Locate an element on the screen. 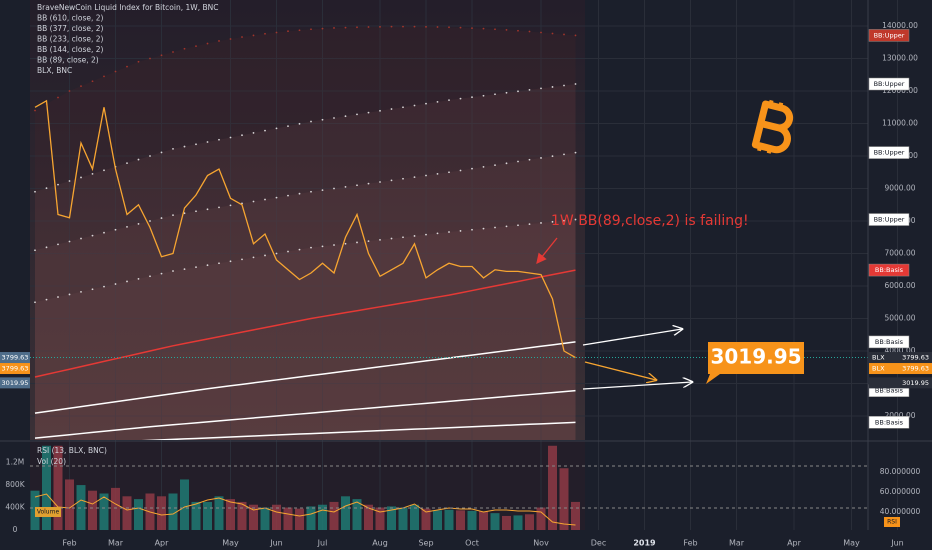 The width and height of the screenshot is (932, 550). callout-box is located at coordinates (755, 363).